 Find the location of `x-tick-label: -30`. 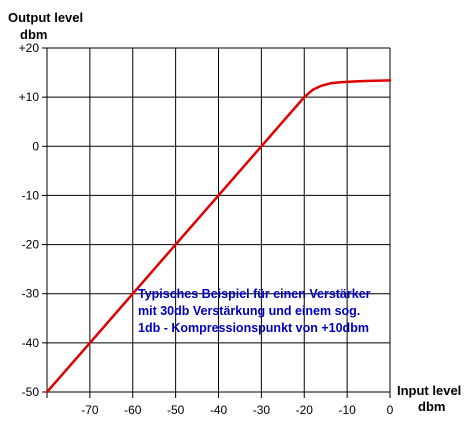

x-tick-label: -30 is located at coordinates (262, 410).